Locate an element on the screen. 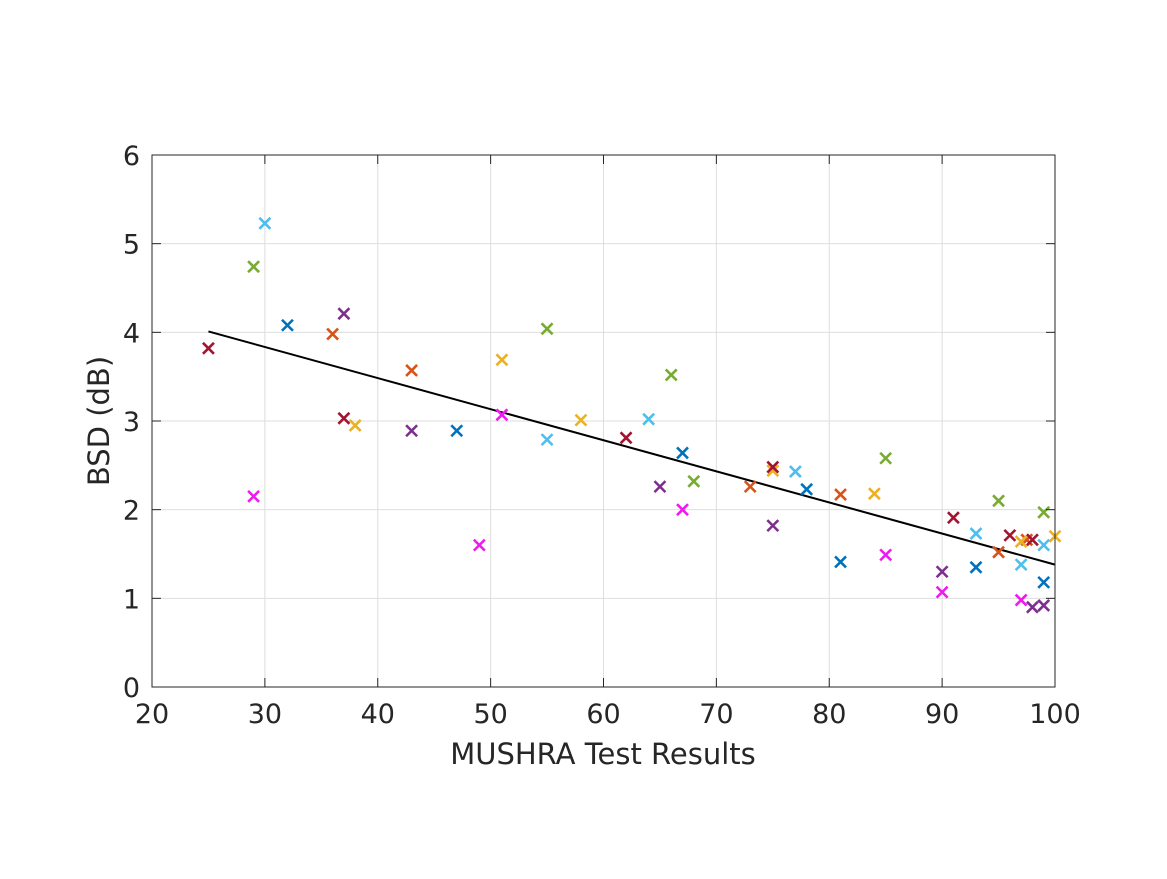 The width and height of the screenshot is (1167, 879). x-tick-label: 50 is located at coordinates (490, 714).